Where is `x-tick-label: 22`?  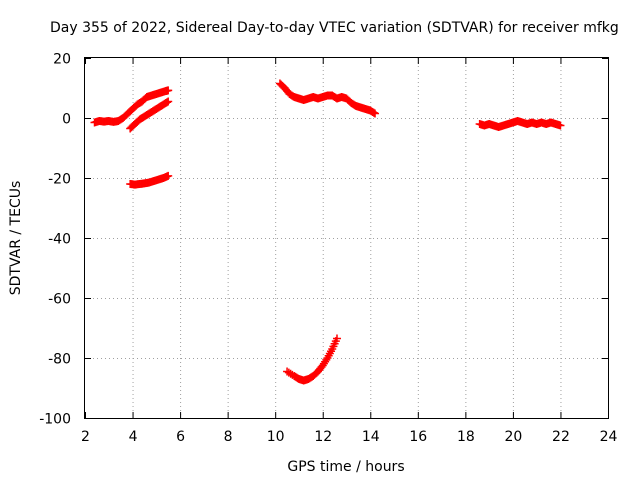 x-tick-label: 22 is located at coordinates (561, 437).